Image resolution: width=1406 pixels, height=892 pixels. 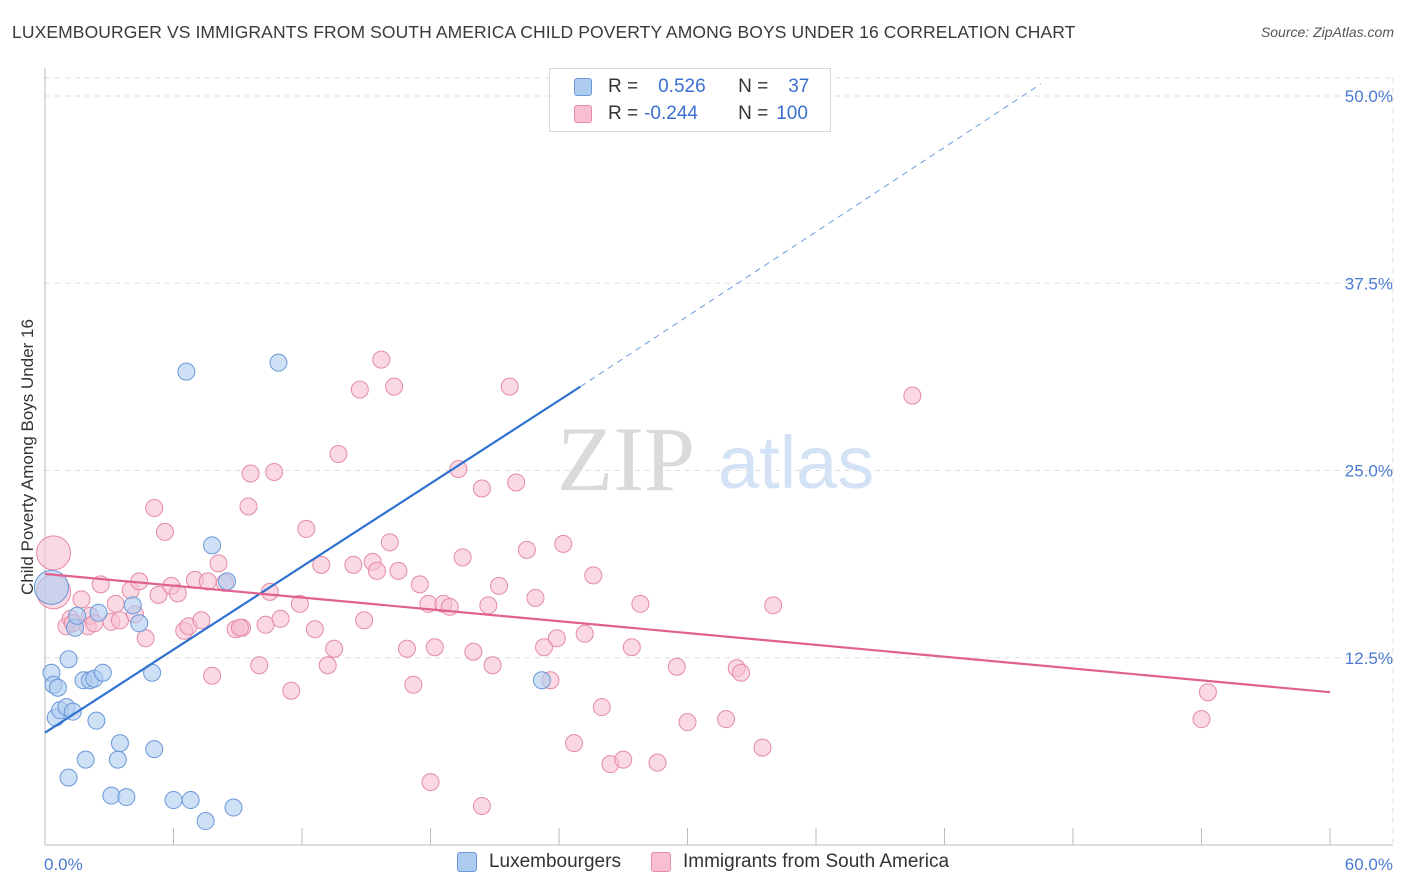 I want to click on source-credit: Source: ZipAtlas.com, so click(x=1327, y=32).